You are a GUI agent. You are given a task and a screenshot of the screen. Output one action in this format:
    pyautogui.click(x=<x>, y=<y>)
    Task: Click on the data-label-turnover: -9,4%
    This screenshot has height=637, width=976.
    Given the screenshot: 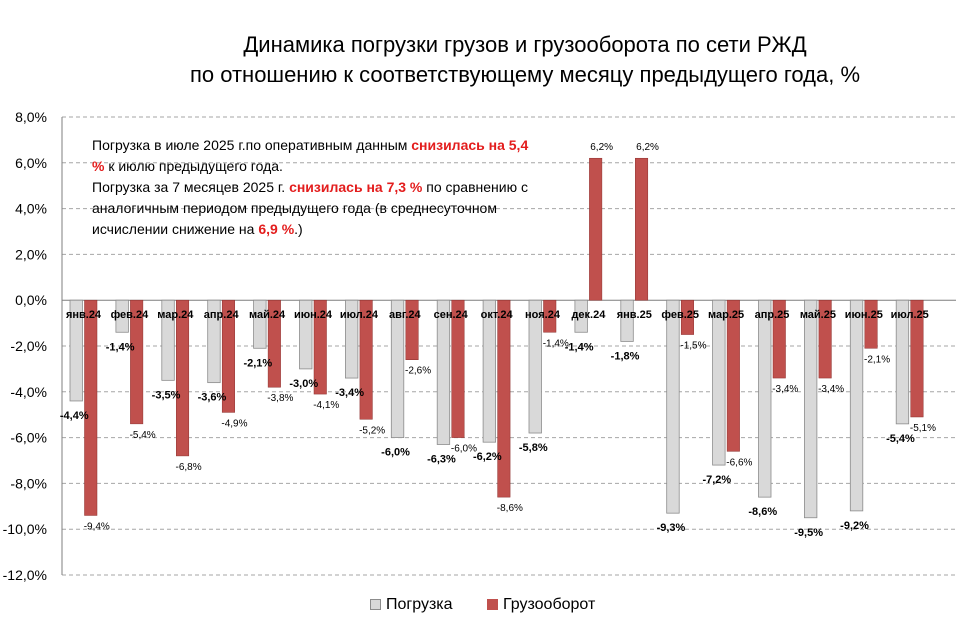 What is the action you would take?
    pyautogui.click(x=97, y=526)
    